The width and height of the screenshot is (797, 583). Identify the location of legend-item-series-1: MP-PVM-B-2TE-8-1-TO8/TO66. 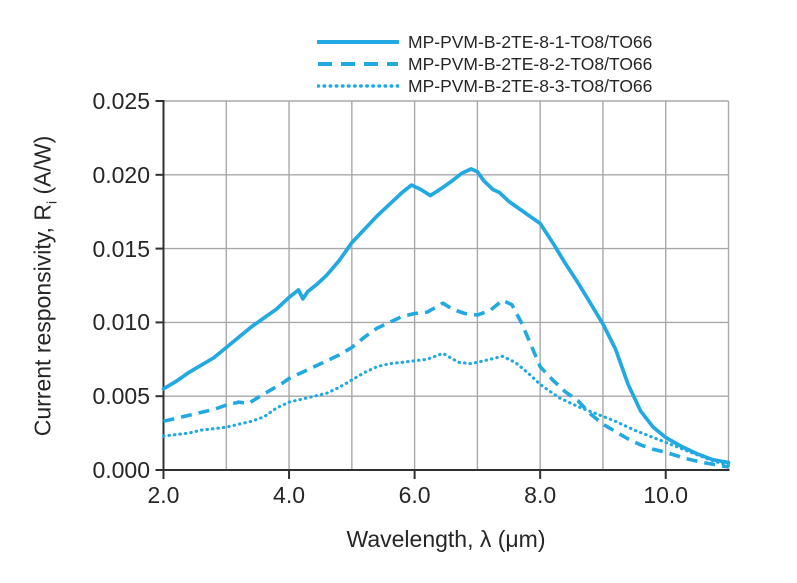
(484, 42).